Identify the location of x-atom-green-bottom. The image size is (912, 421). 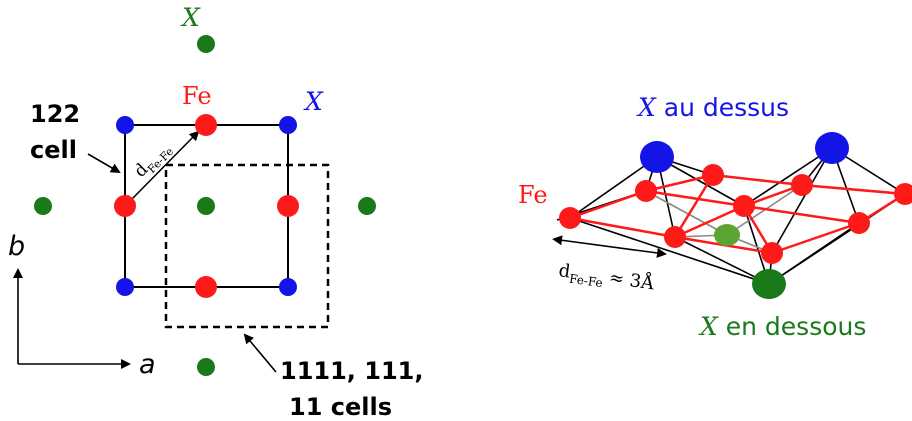
(769, 284).